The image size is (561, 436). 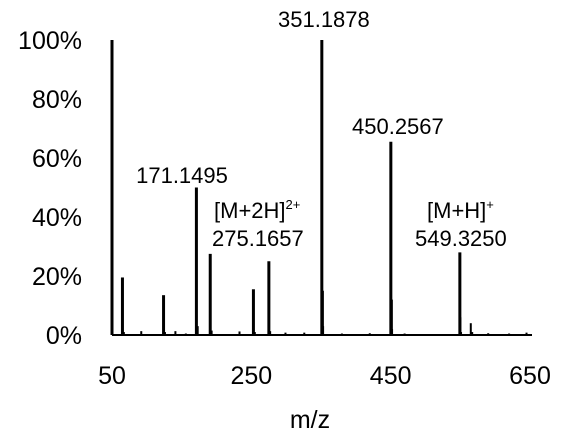 What do you see at coordinates (324, 376) in the screenshot?
I see `x-axis-tick-labels: 50 250 450 650` at bounding box center [324, 376].